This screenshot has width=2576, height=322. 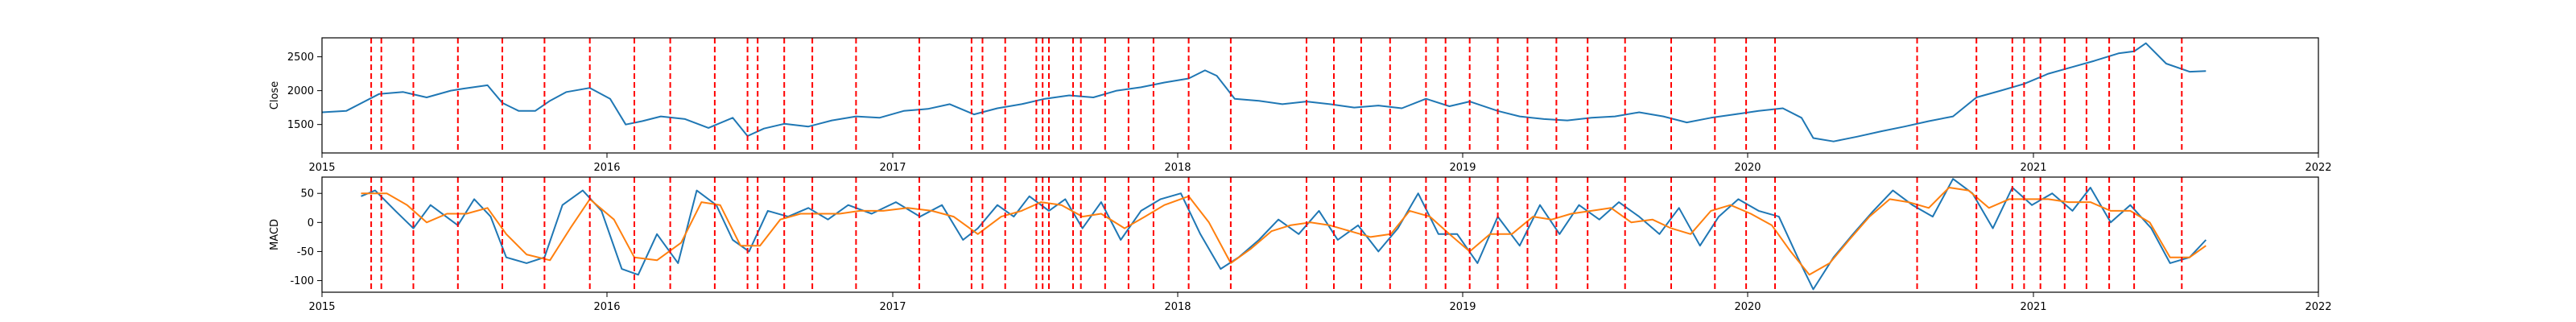 What do you see at coordinates (300, 91) in the screenshot?
I see `y-tick-label: 2000` at bounding box center [300, 91].